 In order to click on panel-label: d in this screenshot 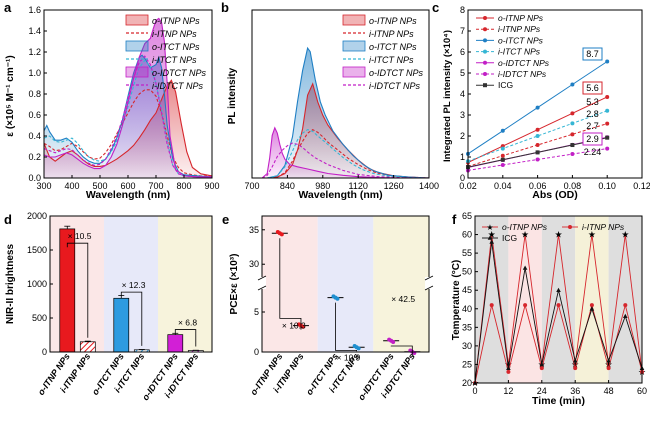, I will do `click(8, 219)`.